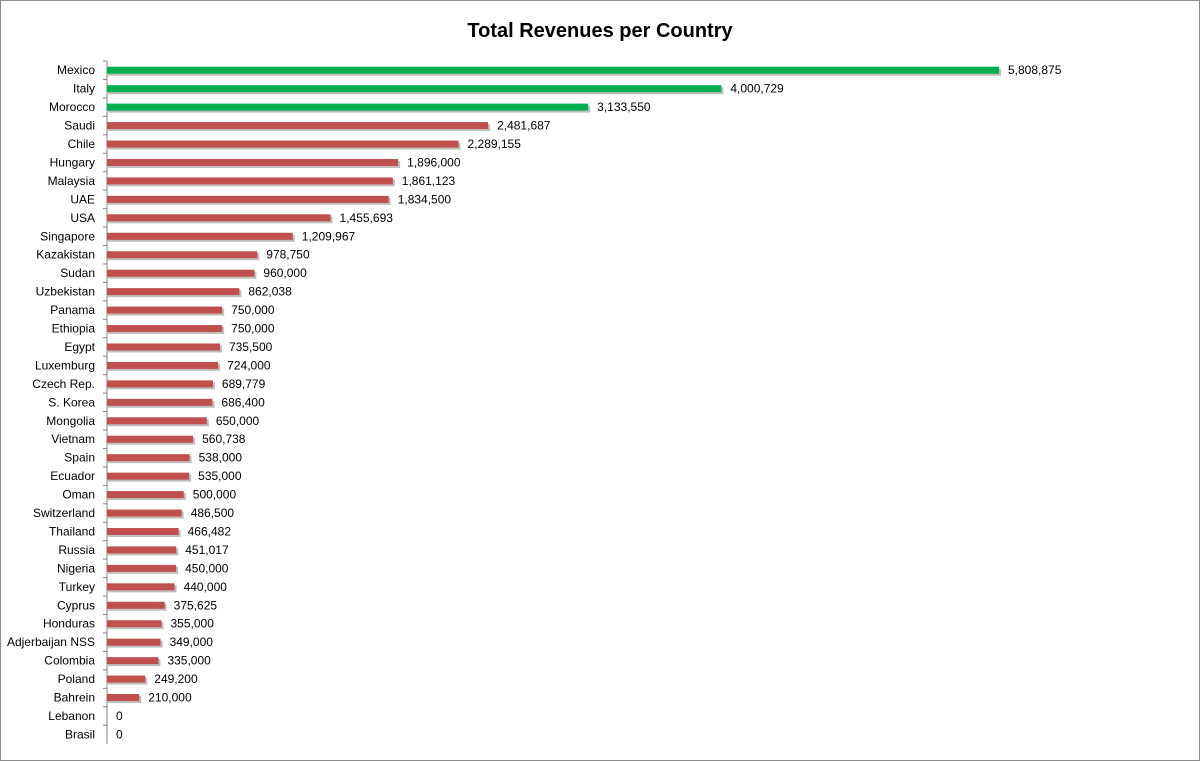 This screenshot has width=1200, height=761. I want to click on category-label: Hungary, so click(72, 162).